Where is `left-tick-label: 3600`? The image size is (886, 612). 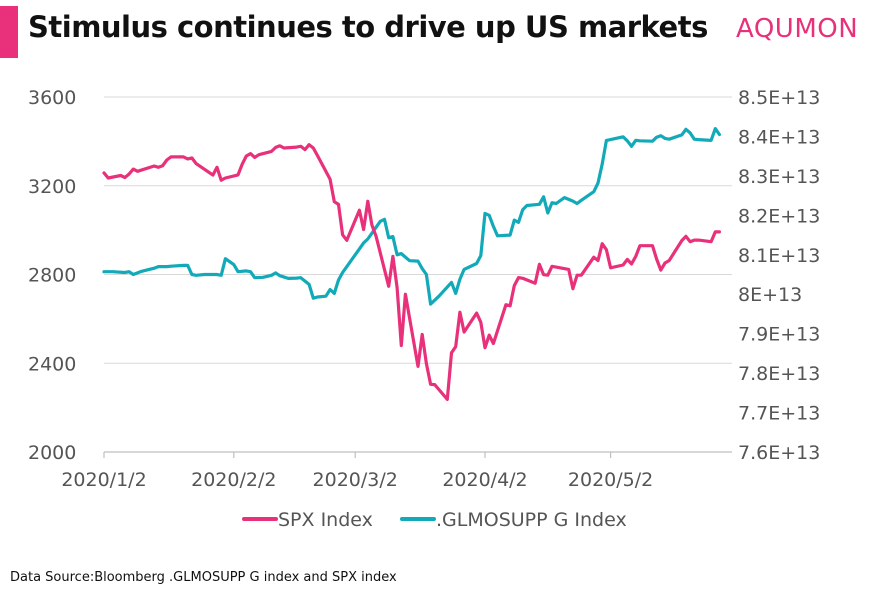 left-tick-label: 3600 is located at coordinates (52, 98).